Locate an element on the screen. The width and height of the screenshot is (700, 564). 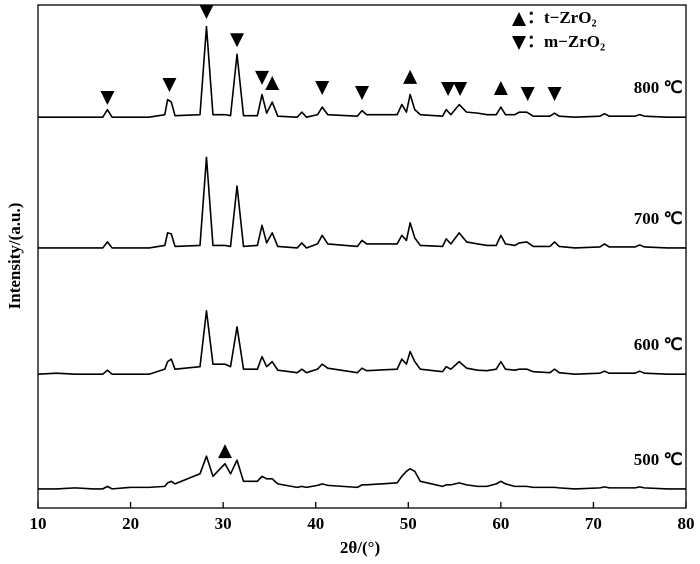
y-axis-label: Intensity/(a.u.) is located at coordinates (14, 256).